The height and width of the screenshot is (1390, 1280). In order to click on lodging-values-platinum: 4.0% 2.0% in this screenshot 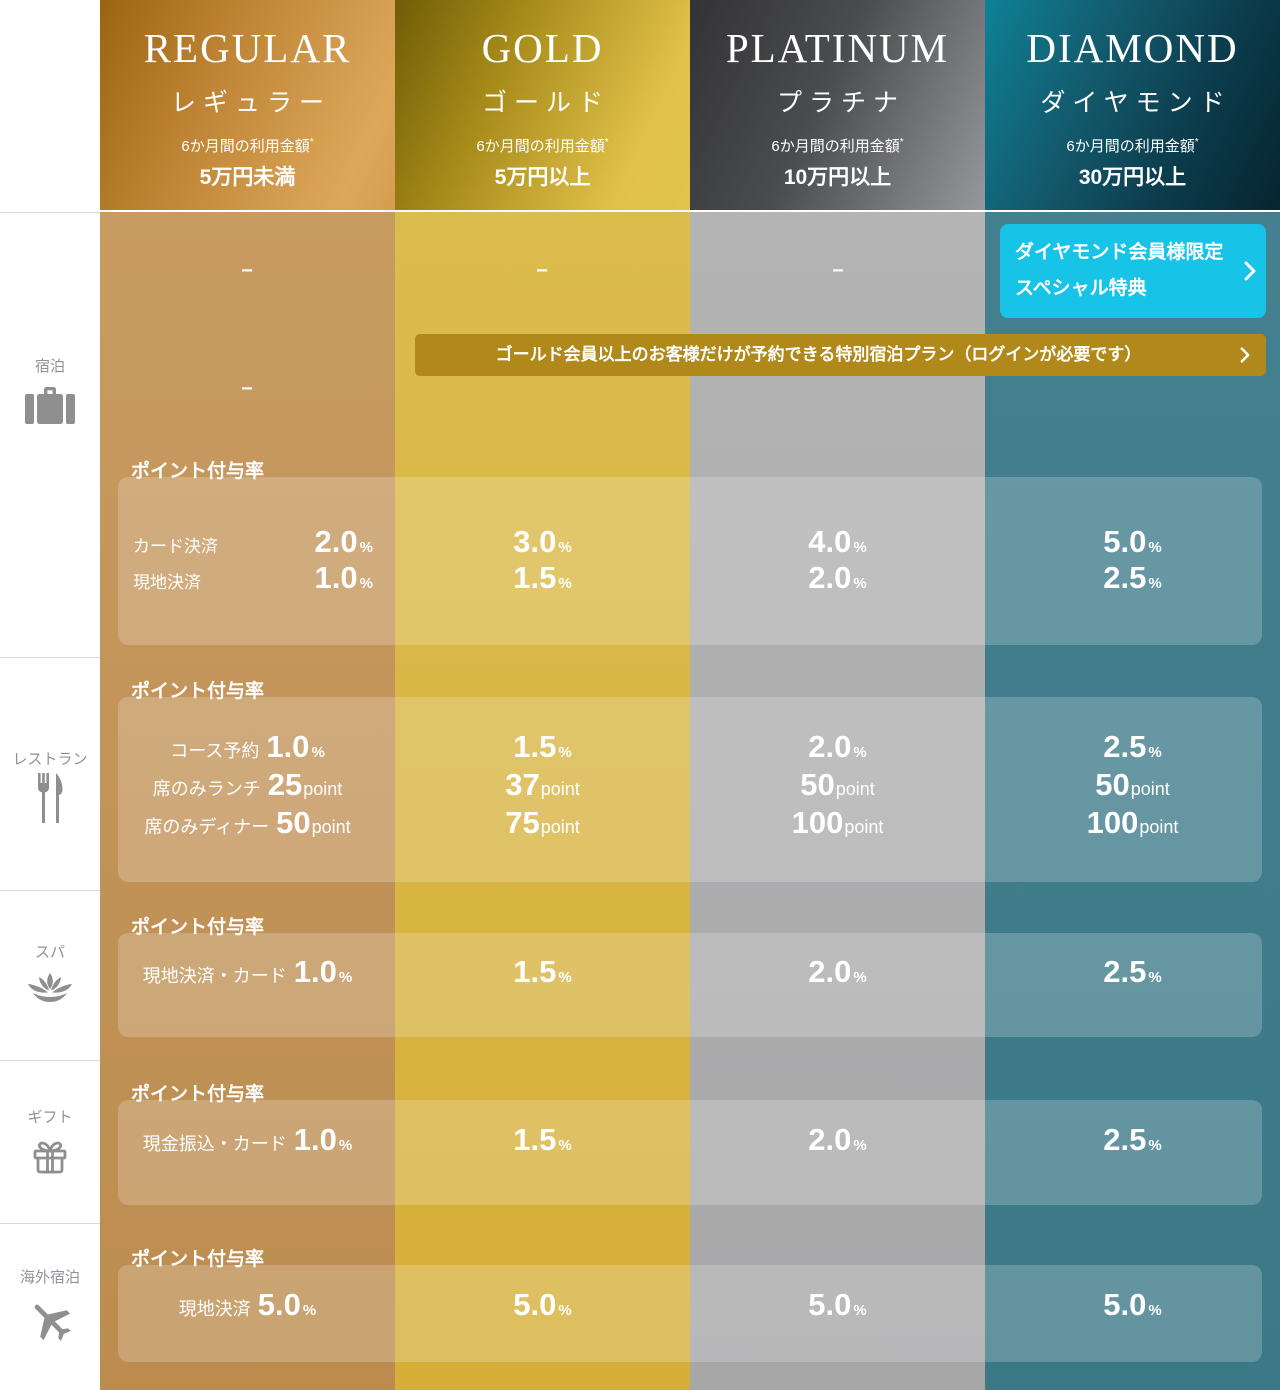, I will do `click(837, 560)`.